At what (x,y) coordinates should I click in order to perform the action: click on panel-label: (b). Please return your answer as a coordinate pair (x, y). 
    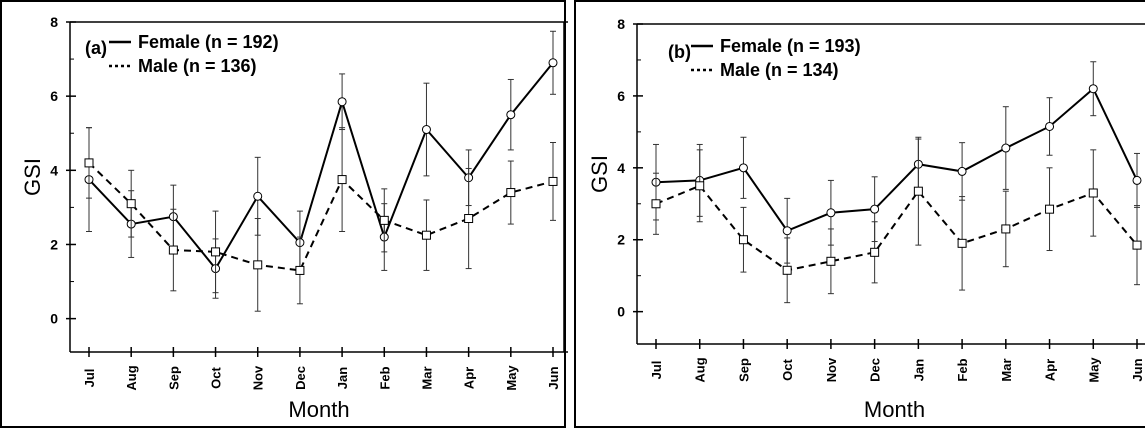
    Looking at the image, I should click on (679, 52).